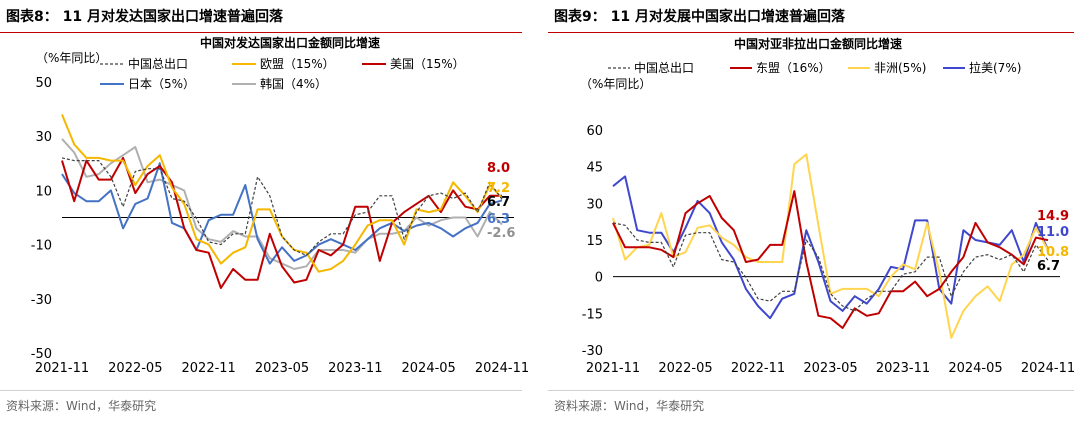 The image size is (1080, 431). Describe the element at coordinates (995, 67) in the screenshot. I see `legend-label: 拉美(7%)` at that location.